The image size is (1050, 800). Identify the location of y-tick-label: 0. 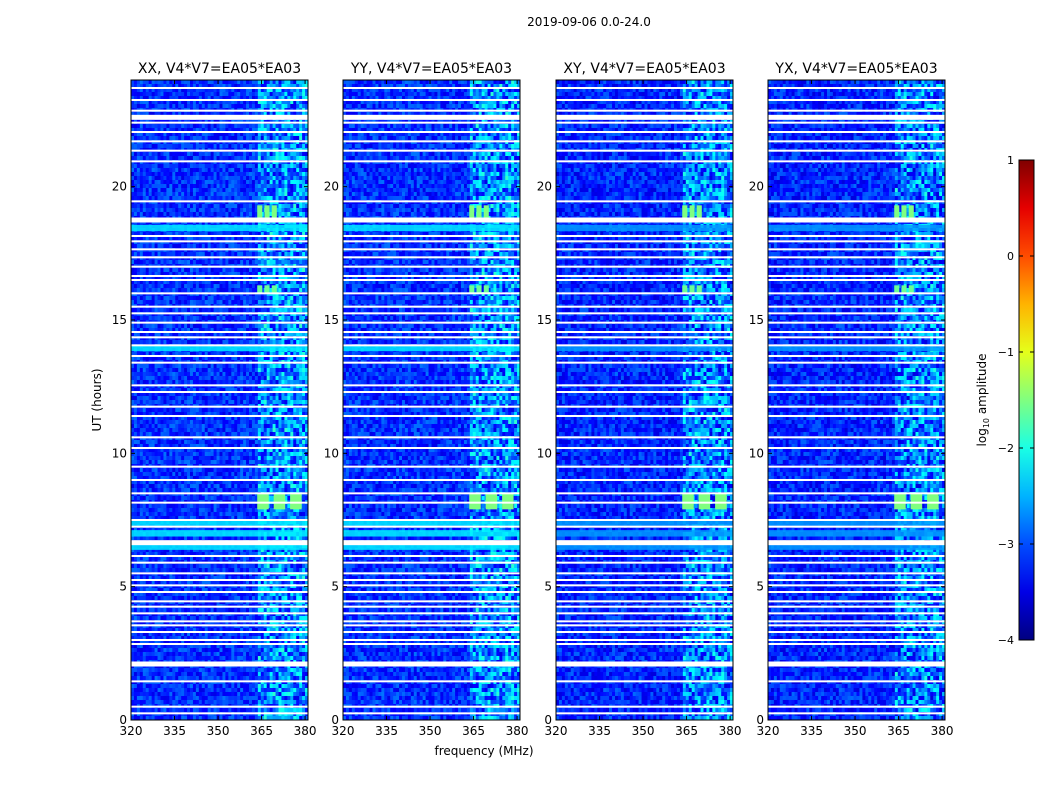
(123, 720).